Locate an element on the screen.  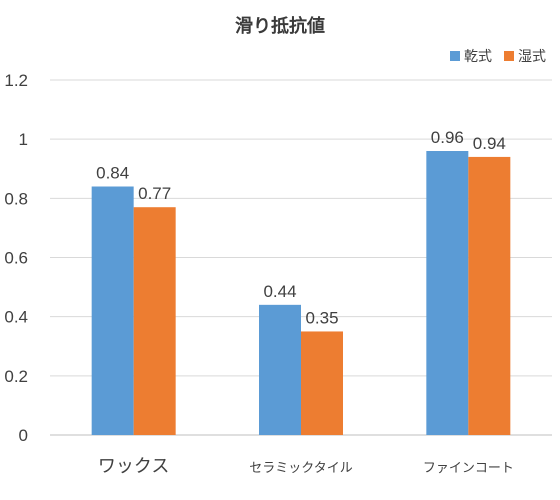
y-tick-label: 0 is located at coordinates (23, 435).